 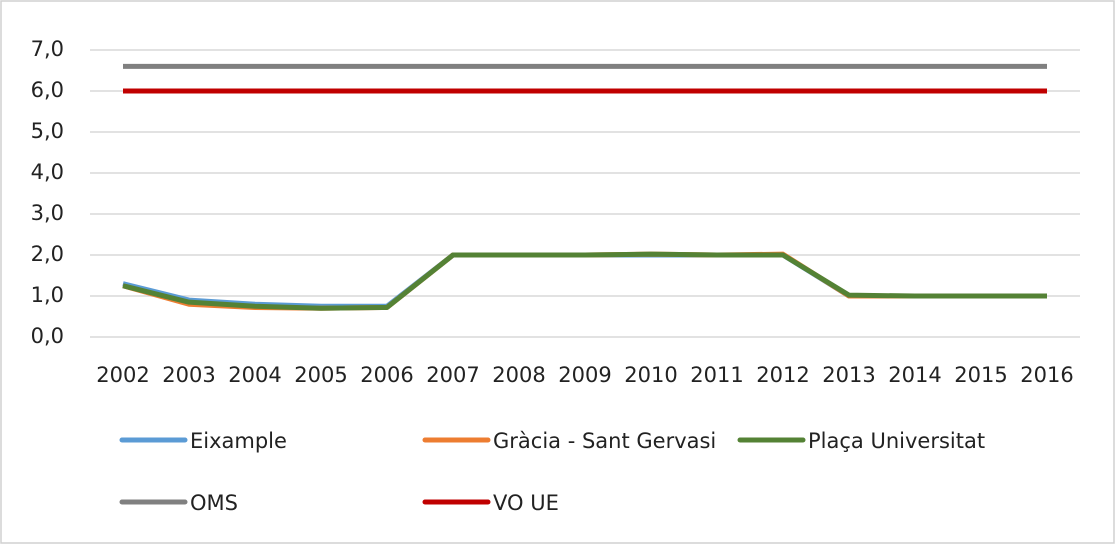 What do you see at coordinates (386, 375) in the screenshot?
I see `x-tick-label: 2006` at bounding box center [386, 375].